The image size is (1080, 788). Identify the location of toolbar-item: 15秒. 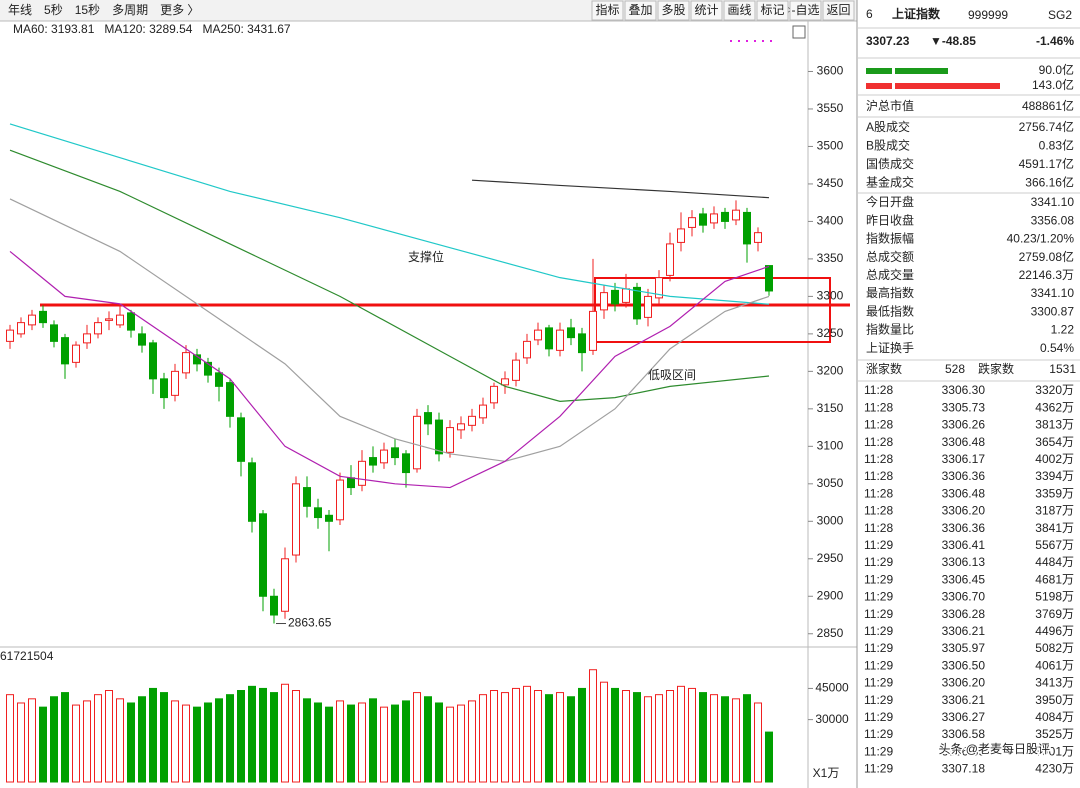
(87, 10).